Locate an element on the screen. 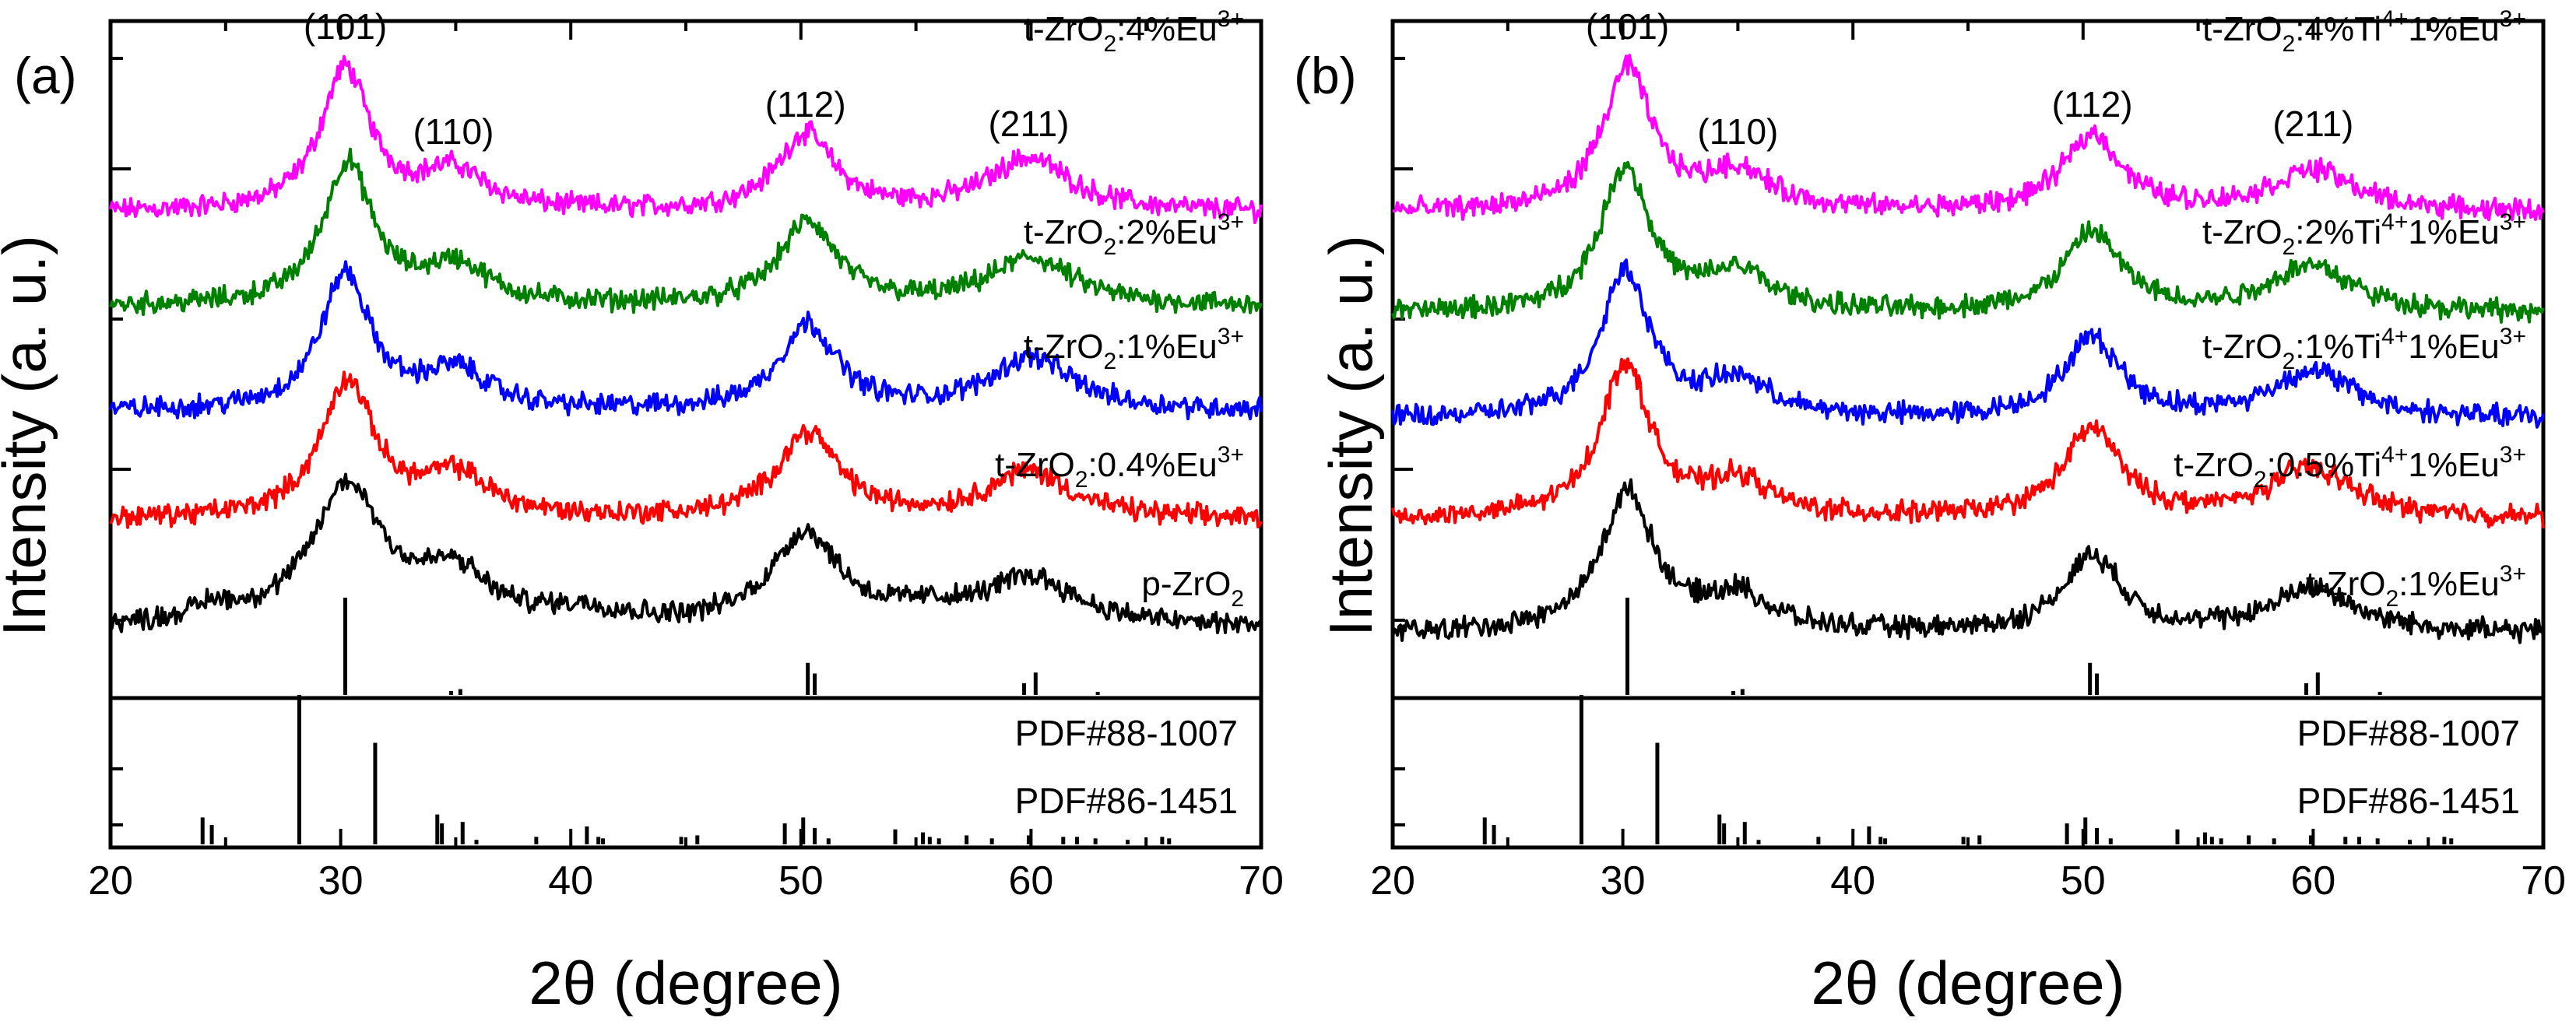 The height and width of the screenshot is (1028, 2576). series-label: t-ZrO2:4%Ti4+1%Eu3+ is located at coordinates (2364, 31).